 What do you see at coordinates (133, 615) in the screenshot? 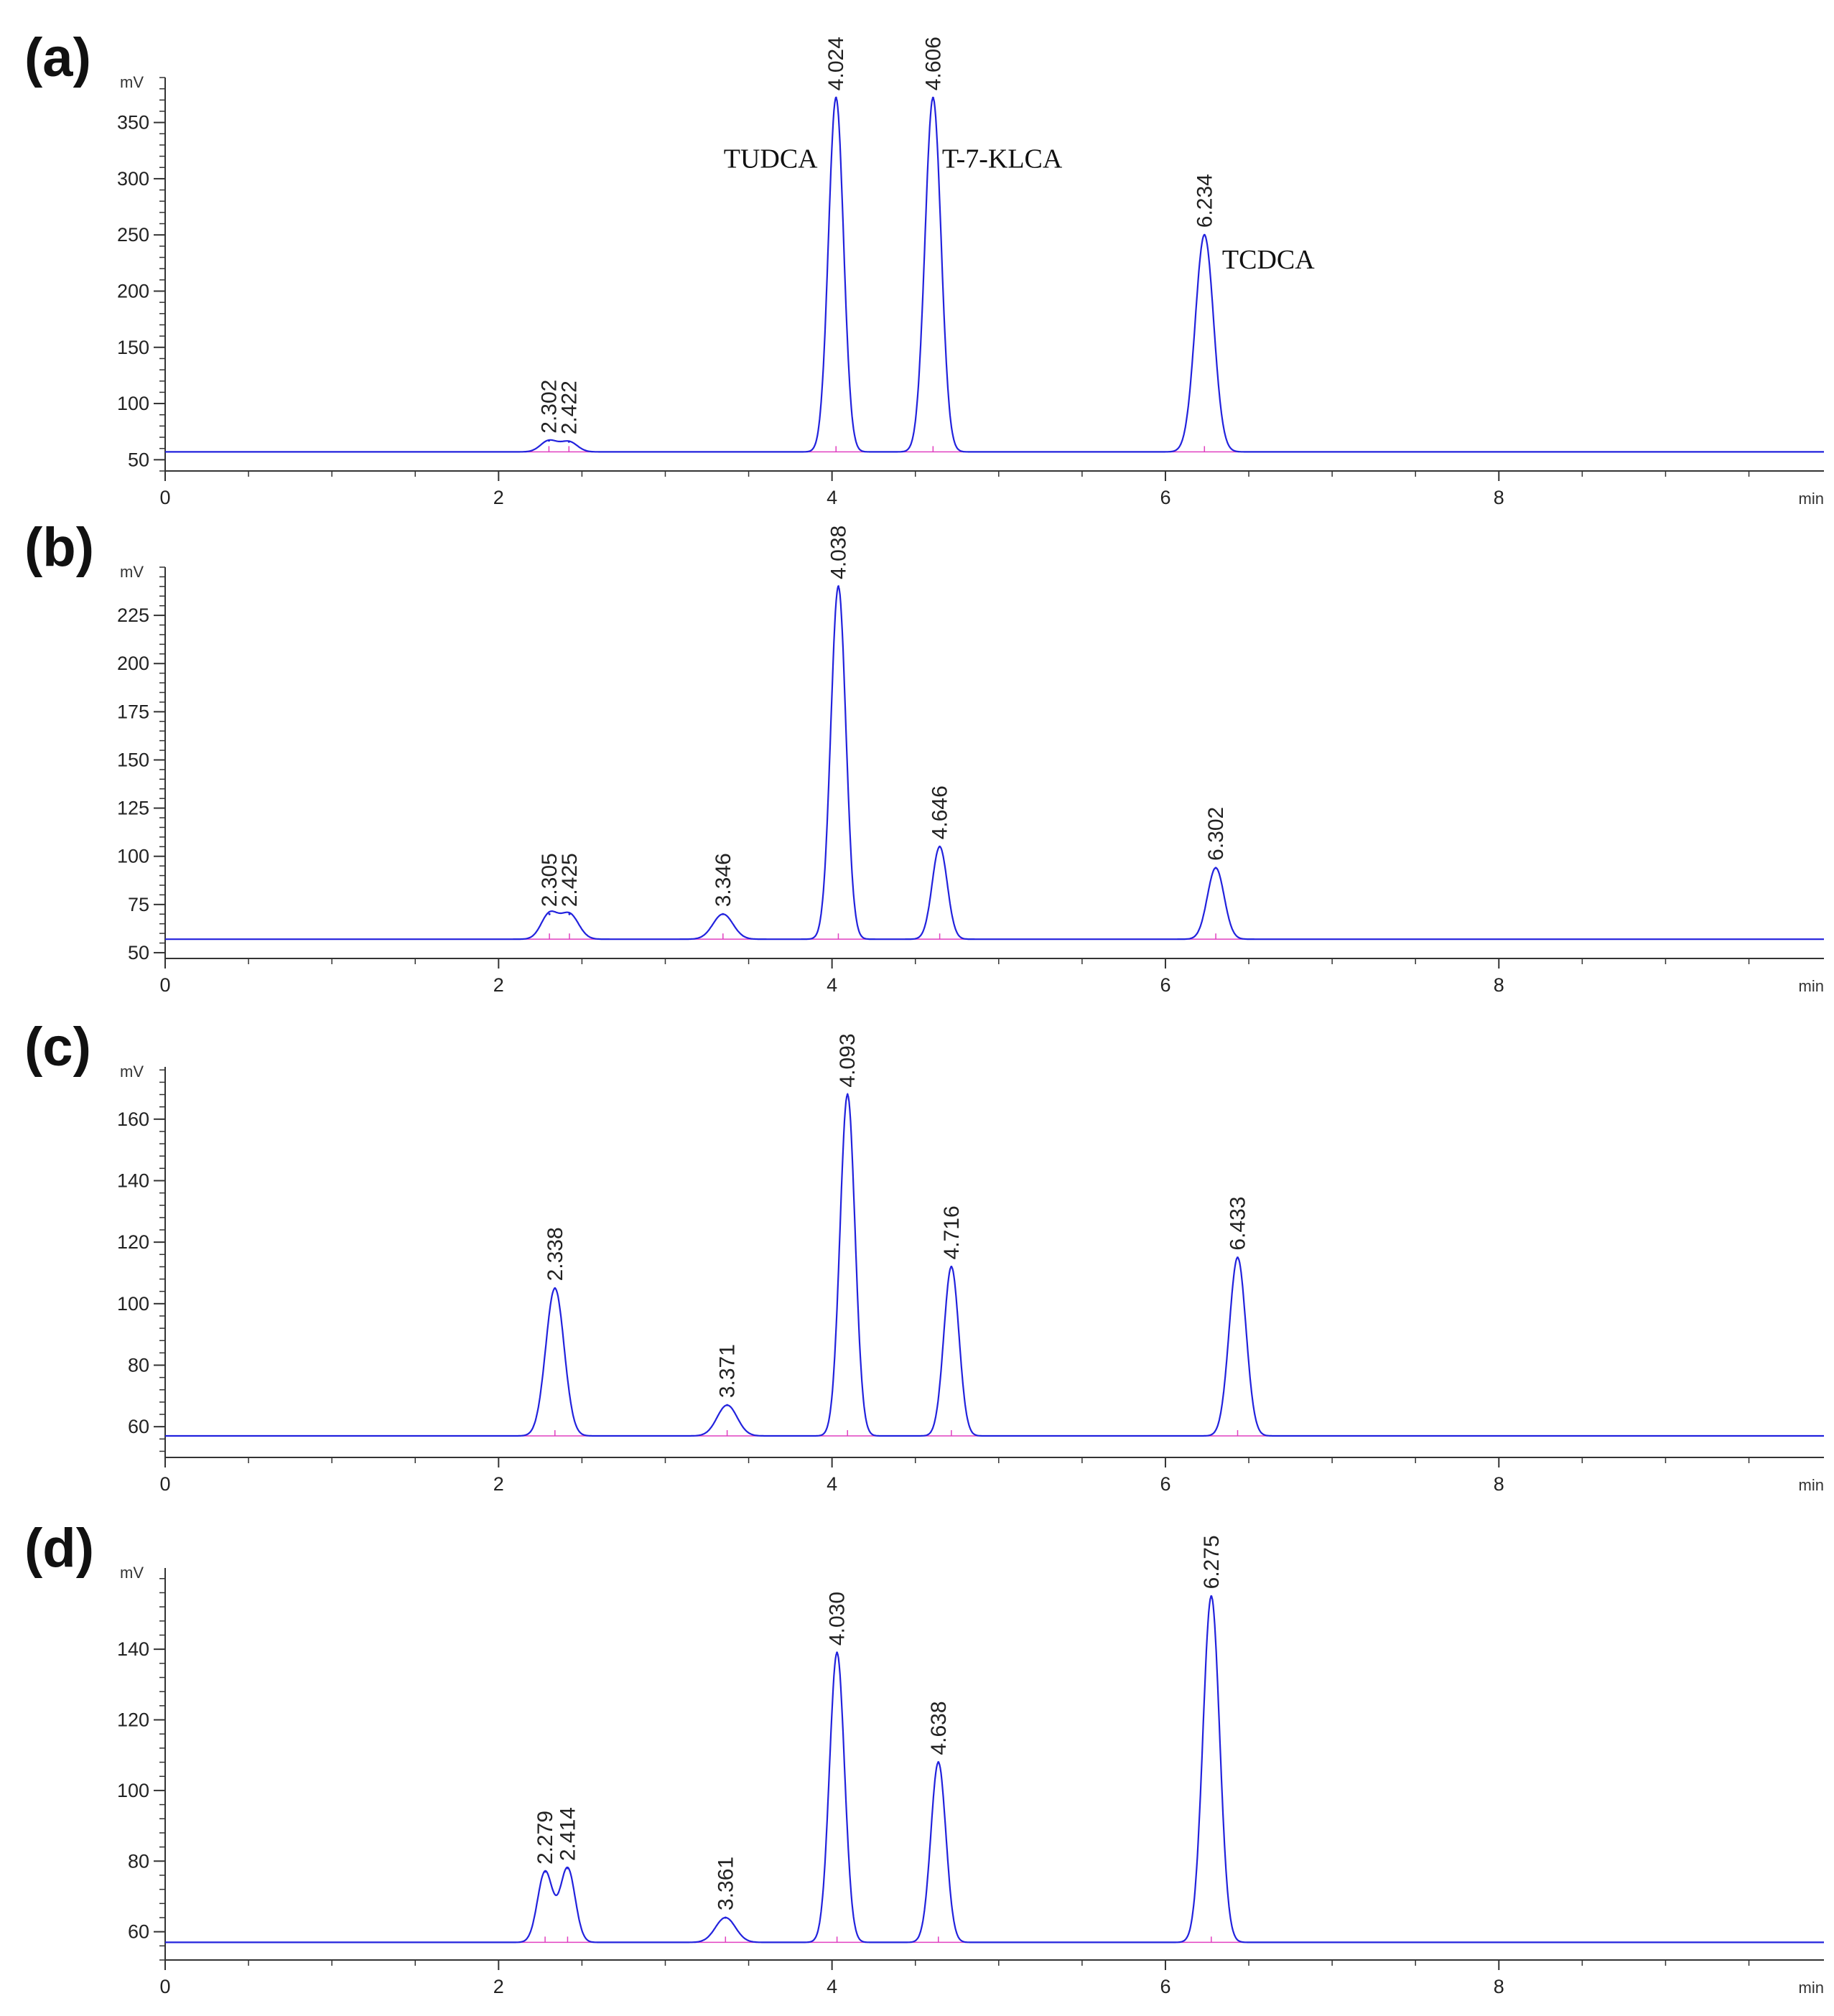
I see `y-tick-label: 225` at bounding box center [133, 615].